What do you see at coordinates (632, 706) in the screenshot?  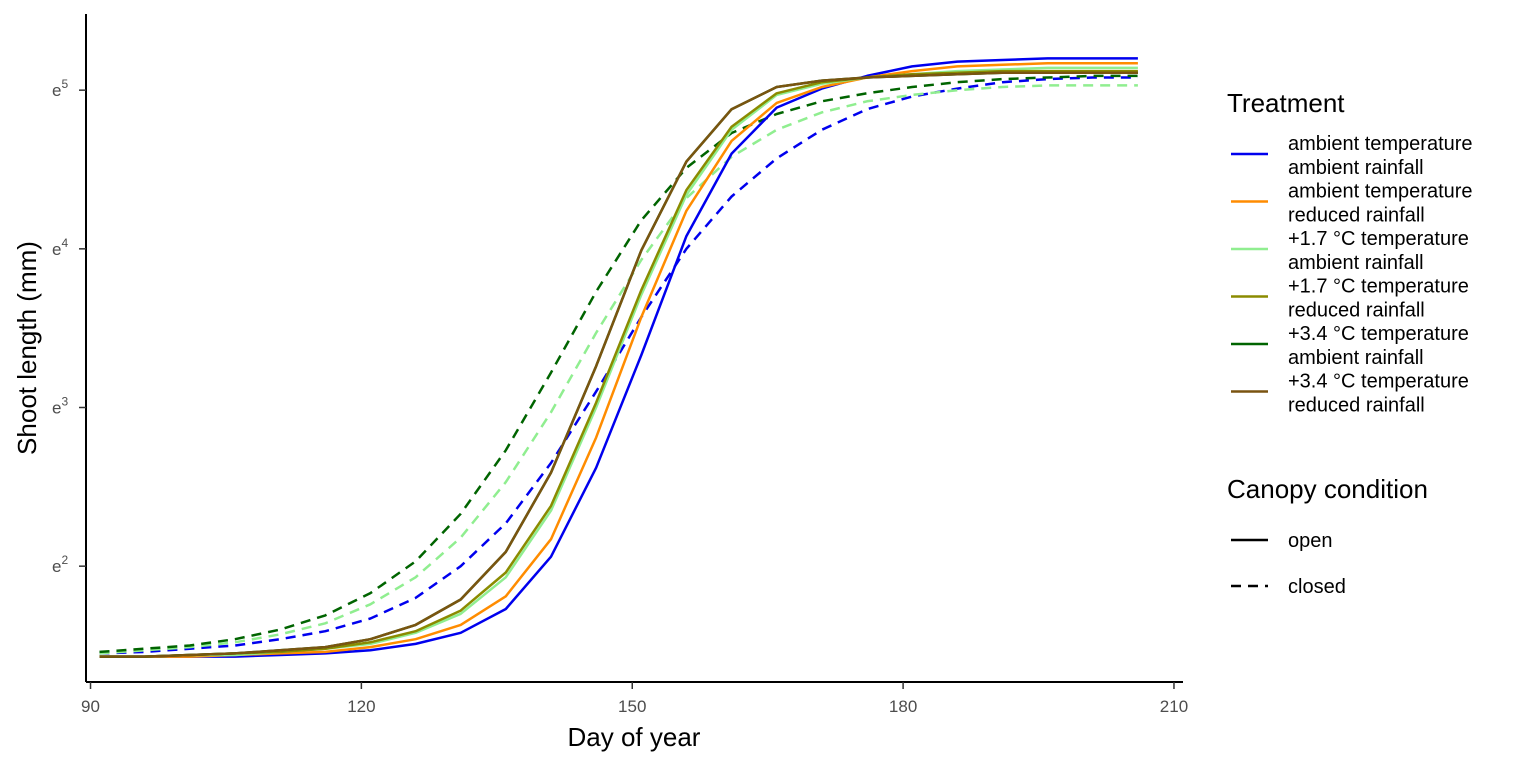 I see `x-tick-label: 150` at bounding box center [632, 706].